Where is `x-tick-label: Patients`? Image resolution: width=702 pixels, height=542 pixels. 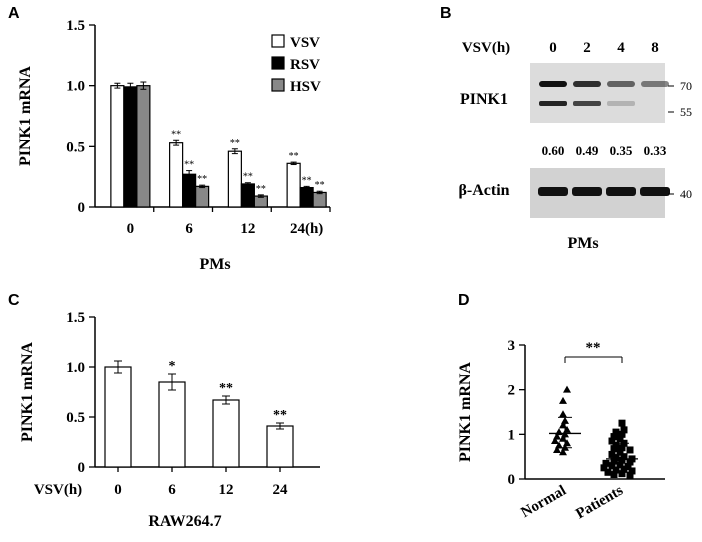 x-tick-label: Patients is located at coordinates (599, 503).